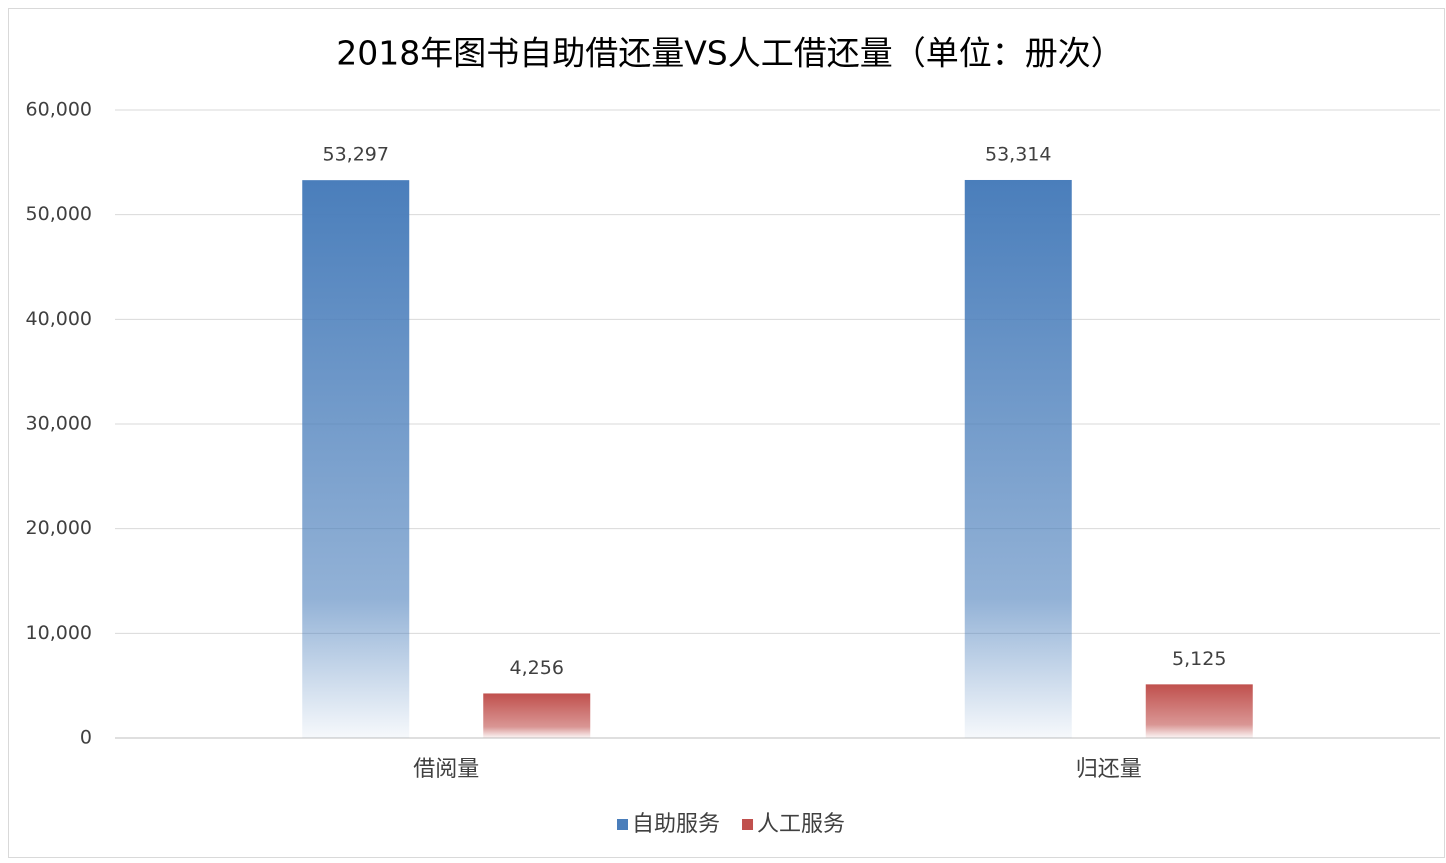 Image resolution: width=1446 pixels, height=863 pixels. What do you see at coordinates (801, 824) in the screenshot?
I see `legend-label: 人工服务` at bounding box center [801, 824].